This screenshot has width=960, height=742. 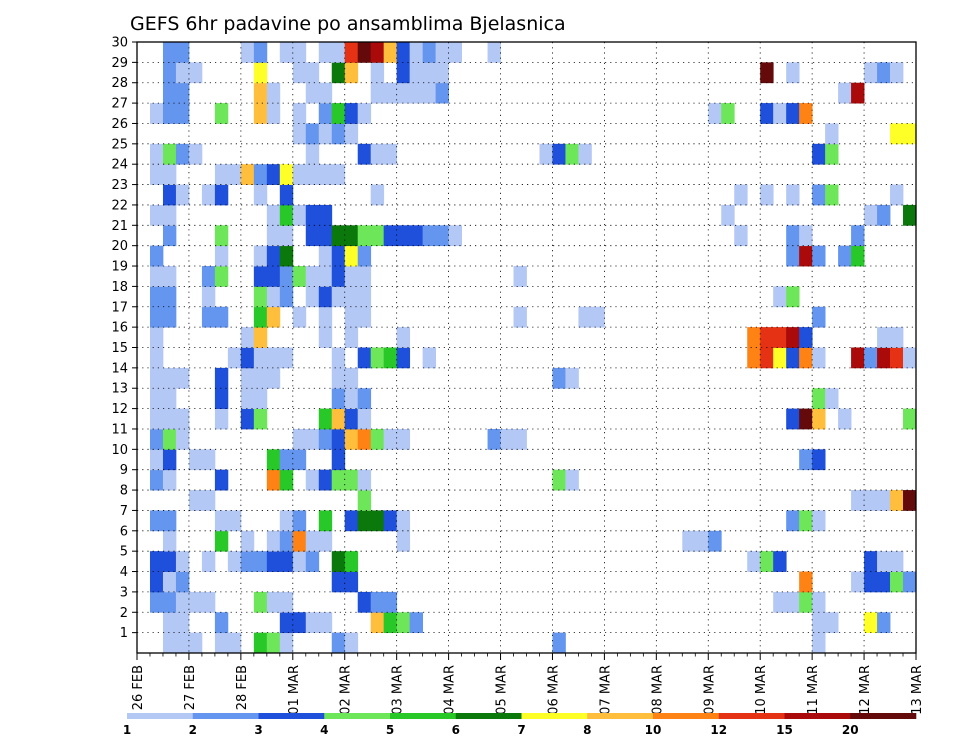 I want to click on colorbar-label: 7, so click(x=521, y=730).